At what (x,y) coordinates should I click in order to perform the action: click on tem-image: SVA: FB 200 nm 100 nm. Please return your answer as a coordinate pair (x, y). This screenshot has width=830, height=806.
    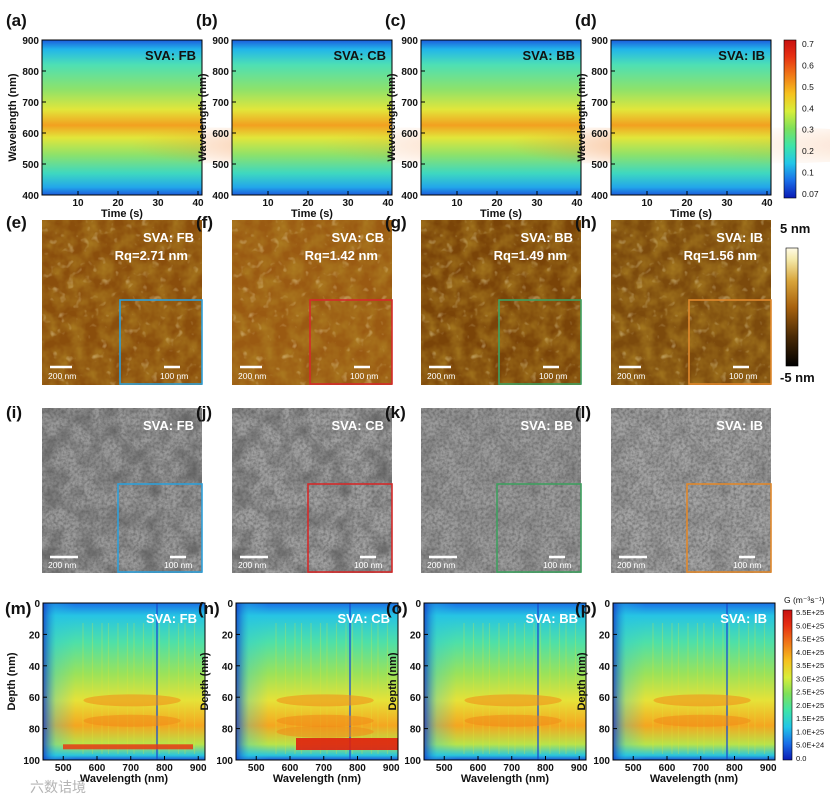
    Looking at the image, I should click on (122, 490).